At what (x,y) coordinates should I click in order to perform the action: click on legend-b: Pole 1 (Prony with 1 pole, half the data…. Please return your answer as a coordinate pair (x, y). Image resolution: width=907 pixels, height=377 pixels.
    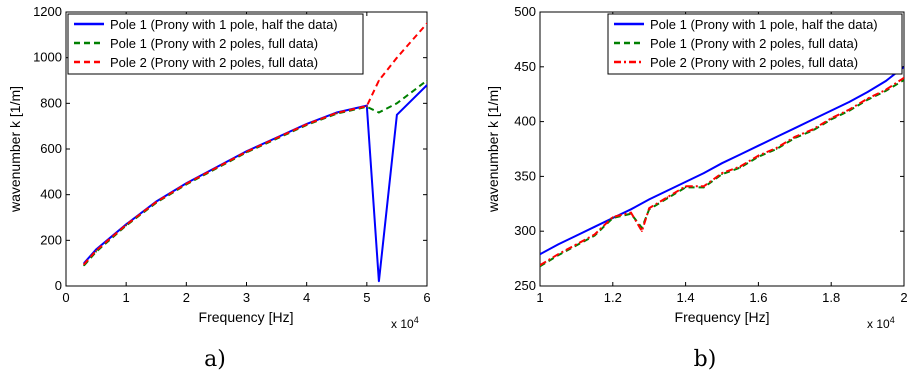
    Looking at the image, I should click on (755, 44).